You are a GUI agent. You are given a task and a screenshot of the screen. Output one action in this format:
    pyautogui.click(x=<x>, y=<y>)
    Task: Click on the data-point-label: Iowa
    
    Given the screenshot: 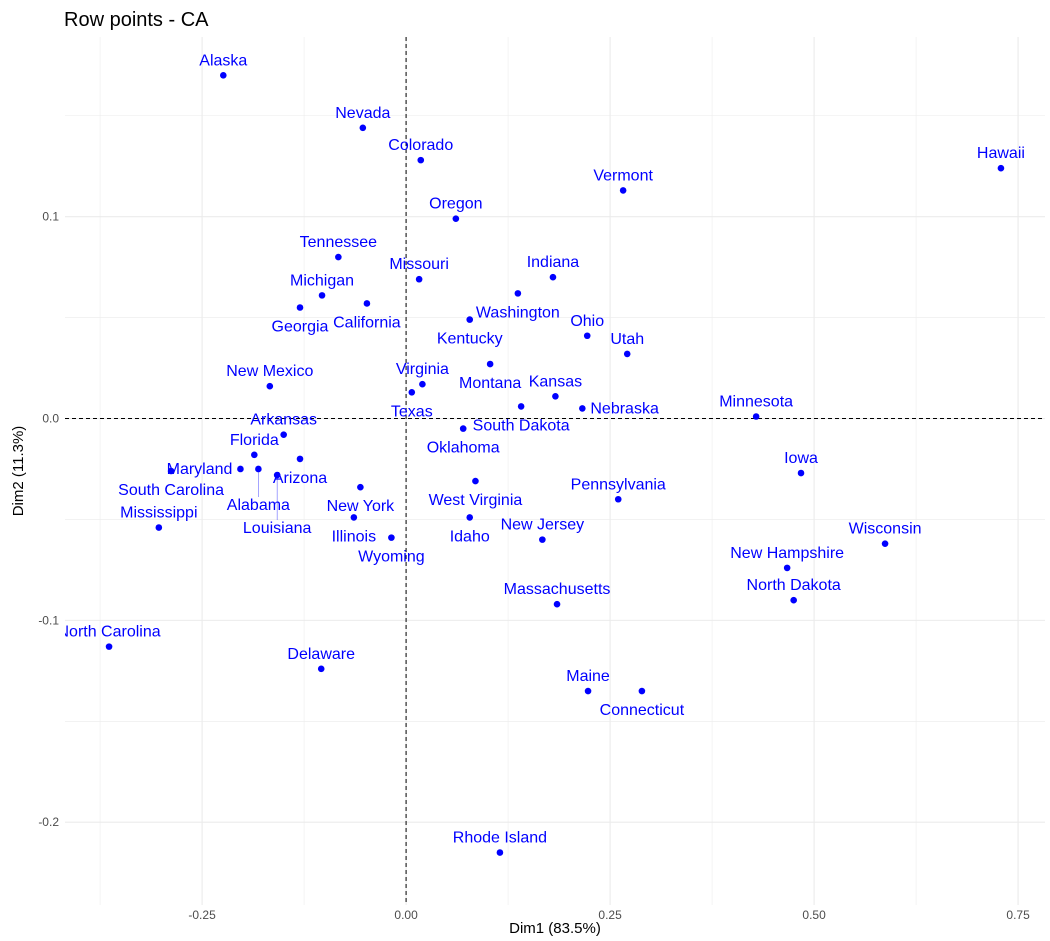 What is the action you would take?
    pyautogui.click(x=801, y=458)
    